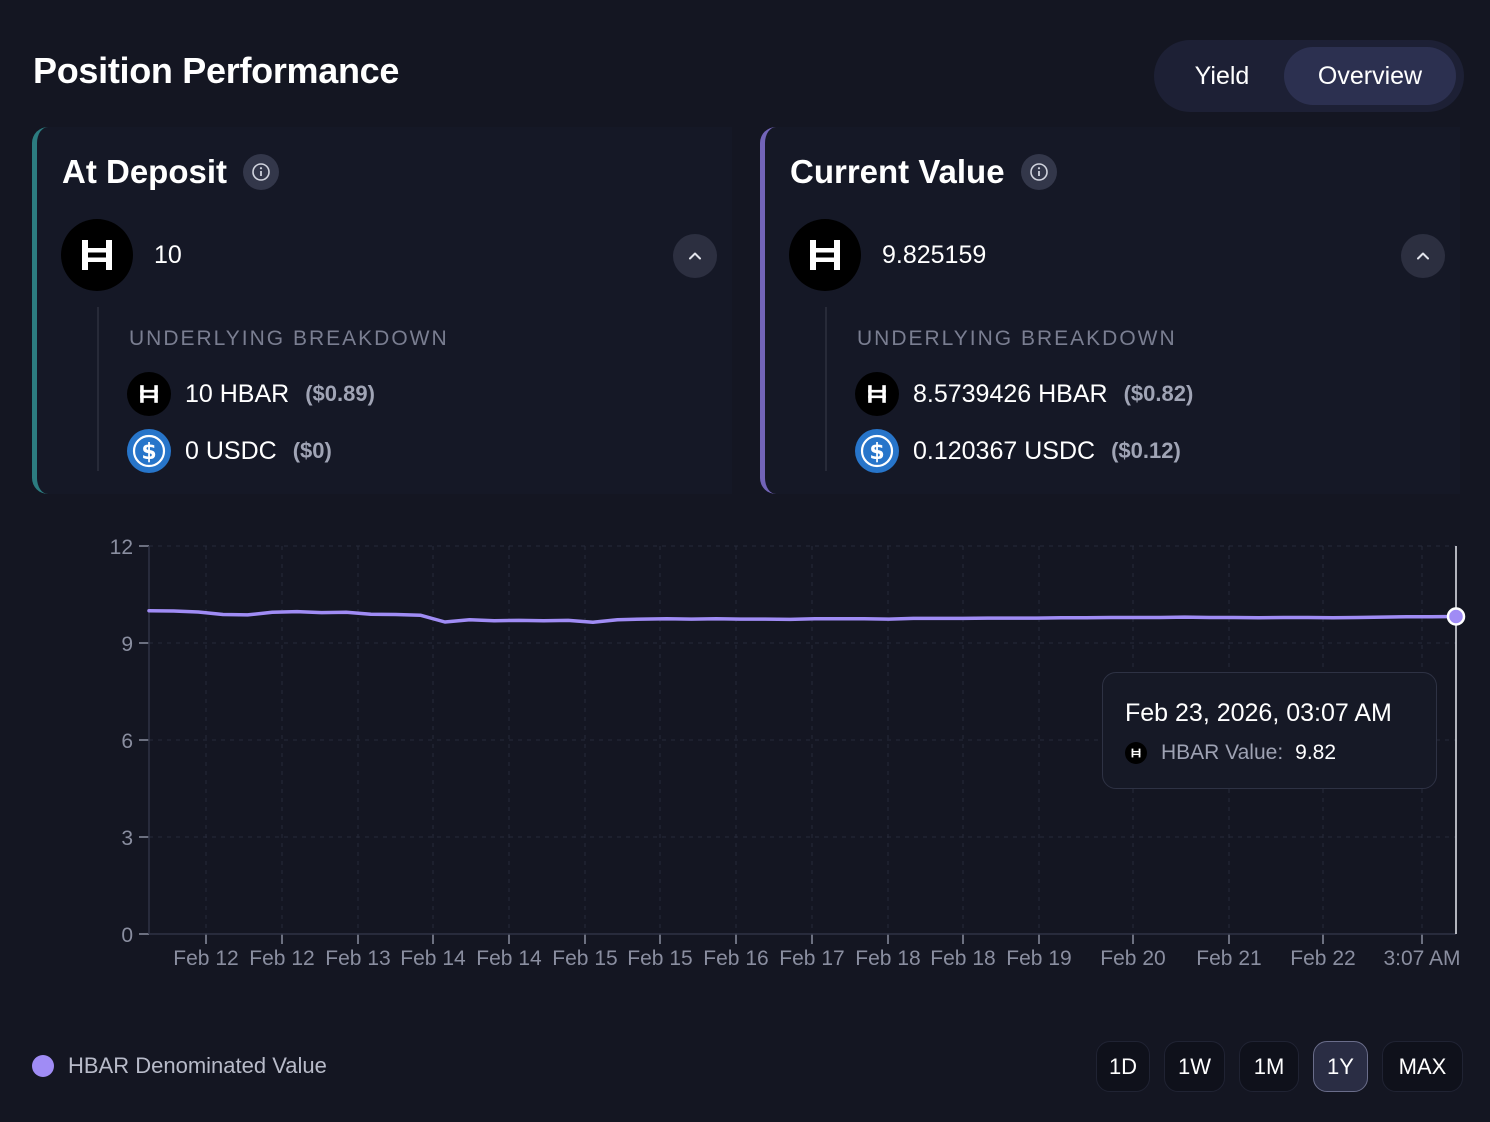 The image size is (1490, 1122). I want to click on y-tick-label: 3, so click(127, 838).